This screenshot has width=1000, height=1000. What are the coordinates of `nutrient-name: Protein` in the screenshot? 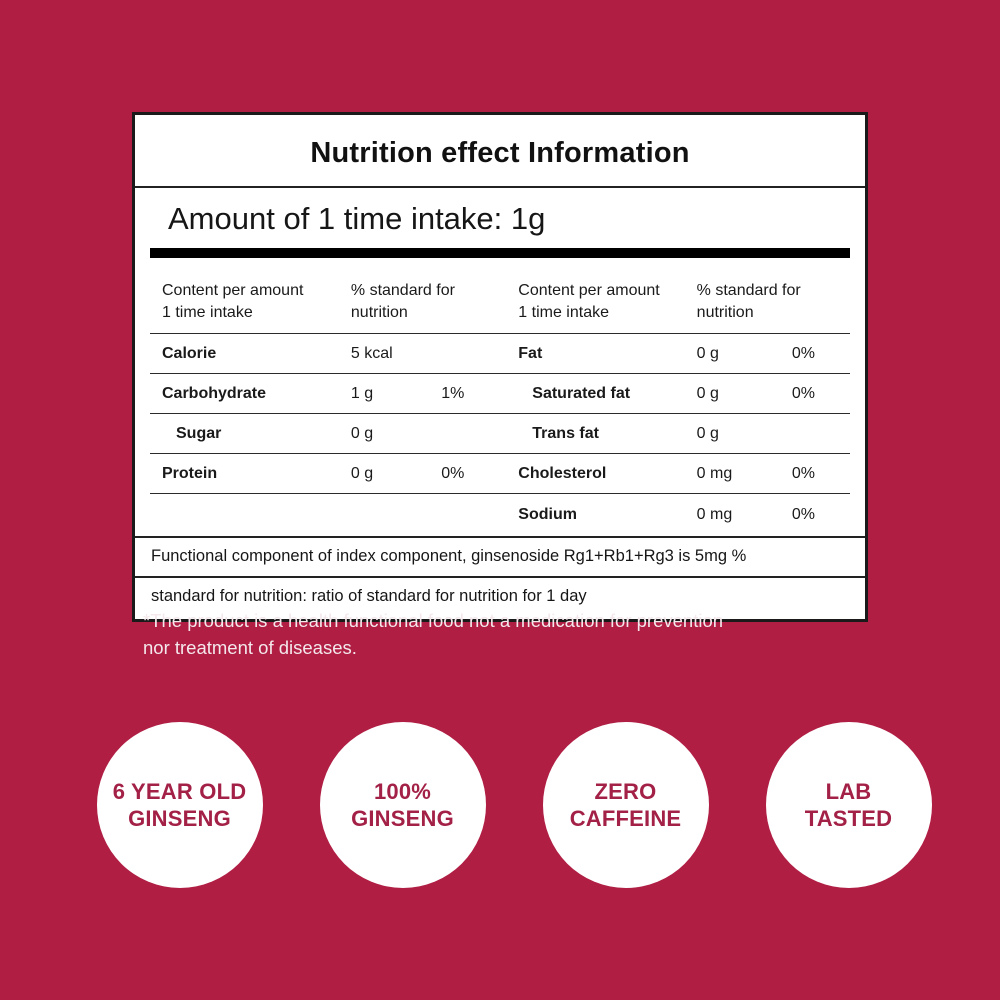 It's located at (190, 473).